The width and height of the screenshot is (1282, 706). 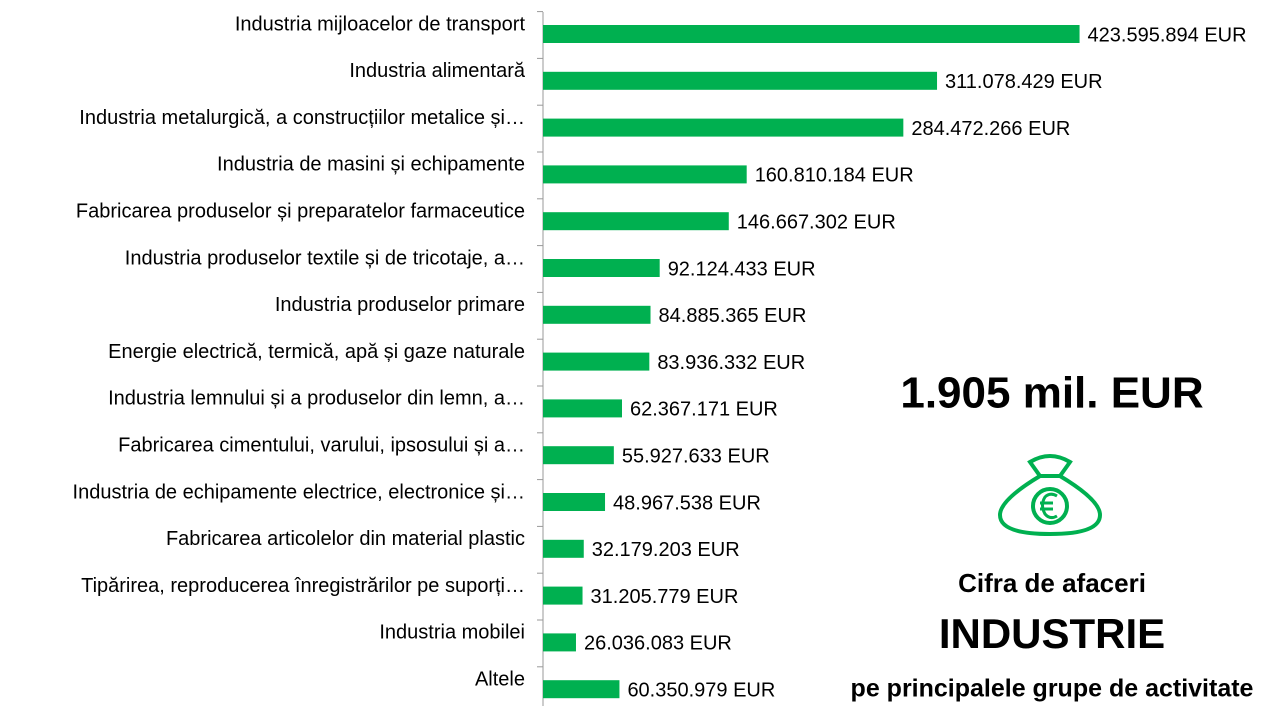 What do you see at coordinates (1052, 633) in the screenshot?
I see `annotation: INDUSTRIE` at bounding box center [1052, 633].